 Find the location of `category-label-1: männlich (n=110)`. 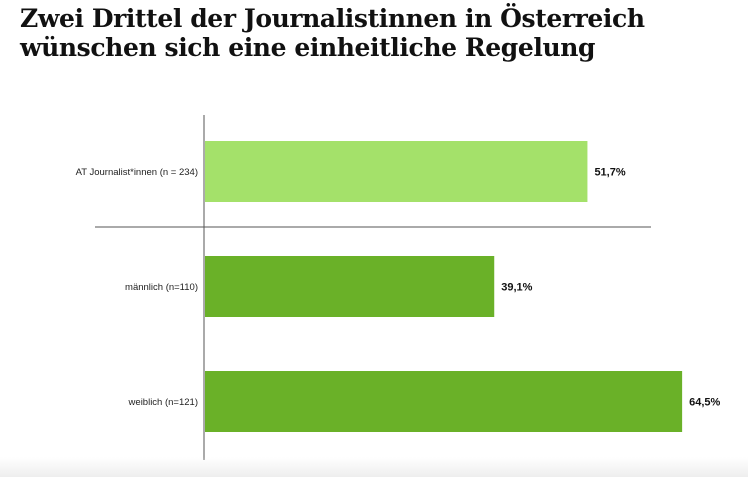

category-label-1: männlich (n=110) is located at coordinates (161, 287).